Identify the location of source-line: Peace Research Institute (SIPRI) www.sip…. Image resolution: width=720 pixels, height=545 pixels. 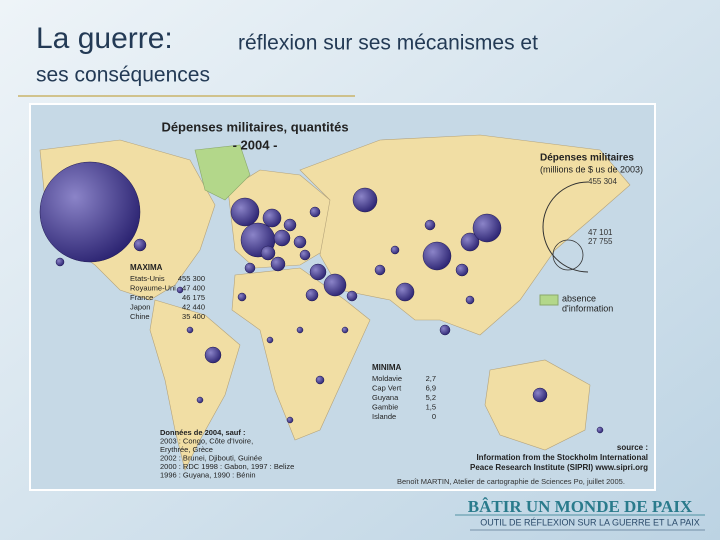
(559, 467).